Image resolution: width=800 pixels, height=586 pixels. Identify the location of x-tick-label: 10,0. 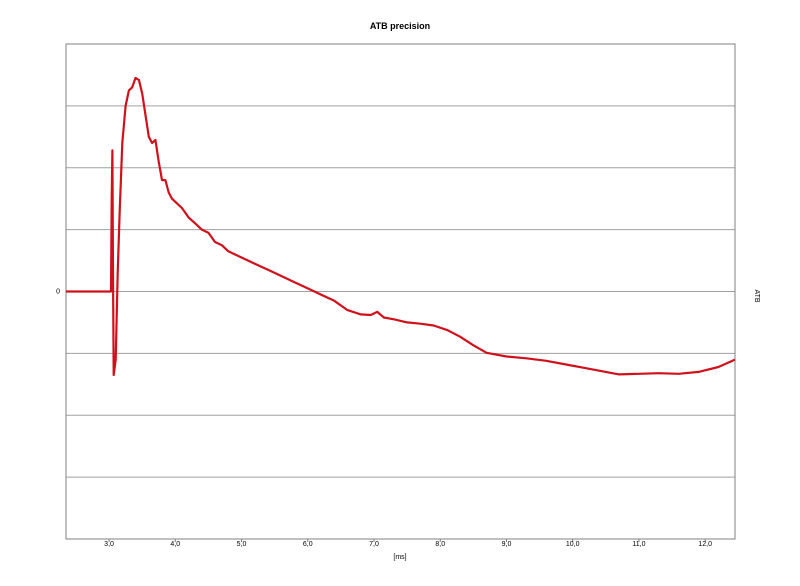
(573, 544).